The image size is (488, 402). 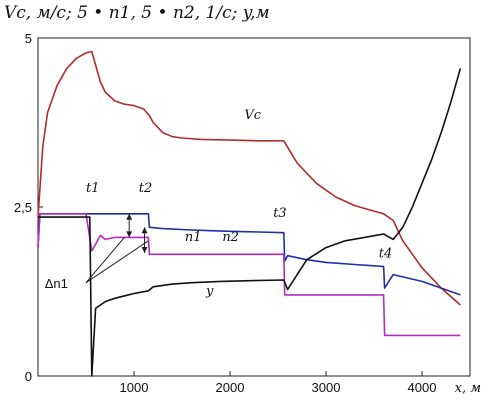 What do you see at coordinates (93, 188) in the screenshot?
I see `annotation-label: t1` at bounding box center [93, 188].